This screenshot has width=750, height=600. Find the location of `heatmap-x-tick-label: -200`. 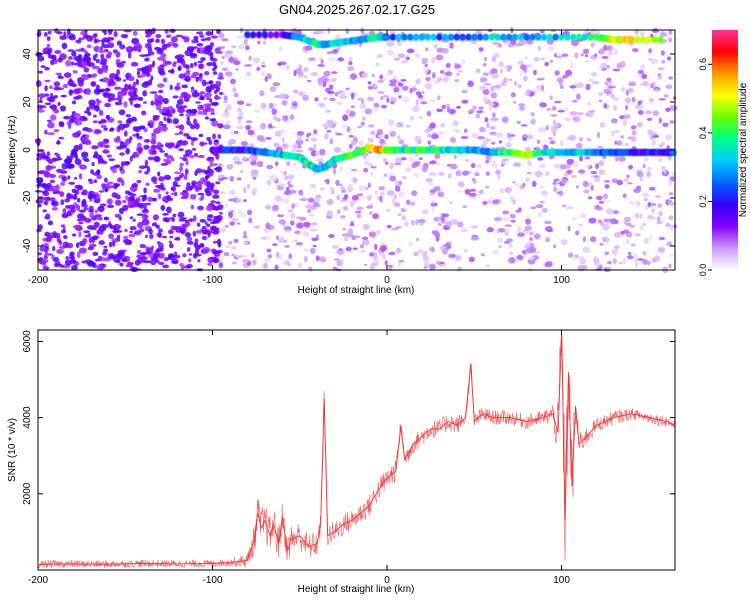

heatmap-x-tick-label: -200 is located at coordinates (38, 280).